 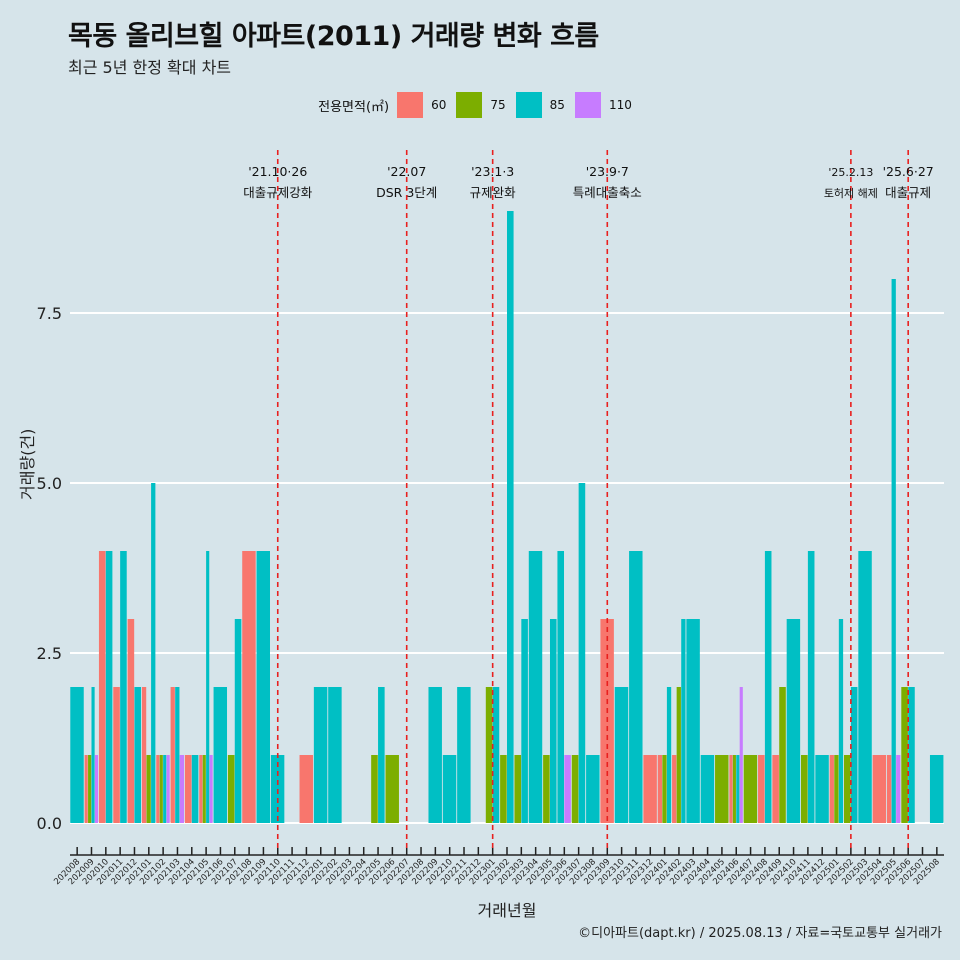 I want to click on legend-item-60: 60, so click(x=421, y=105).